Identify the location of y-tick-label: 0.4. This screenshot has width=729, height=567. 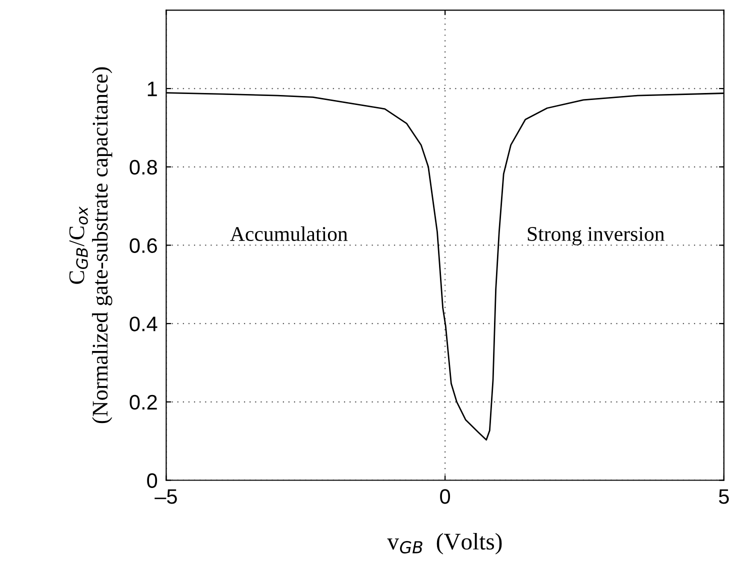
(144, 324).